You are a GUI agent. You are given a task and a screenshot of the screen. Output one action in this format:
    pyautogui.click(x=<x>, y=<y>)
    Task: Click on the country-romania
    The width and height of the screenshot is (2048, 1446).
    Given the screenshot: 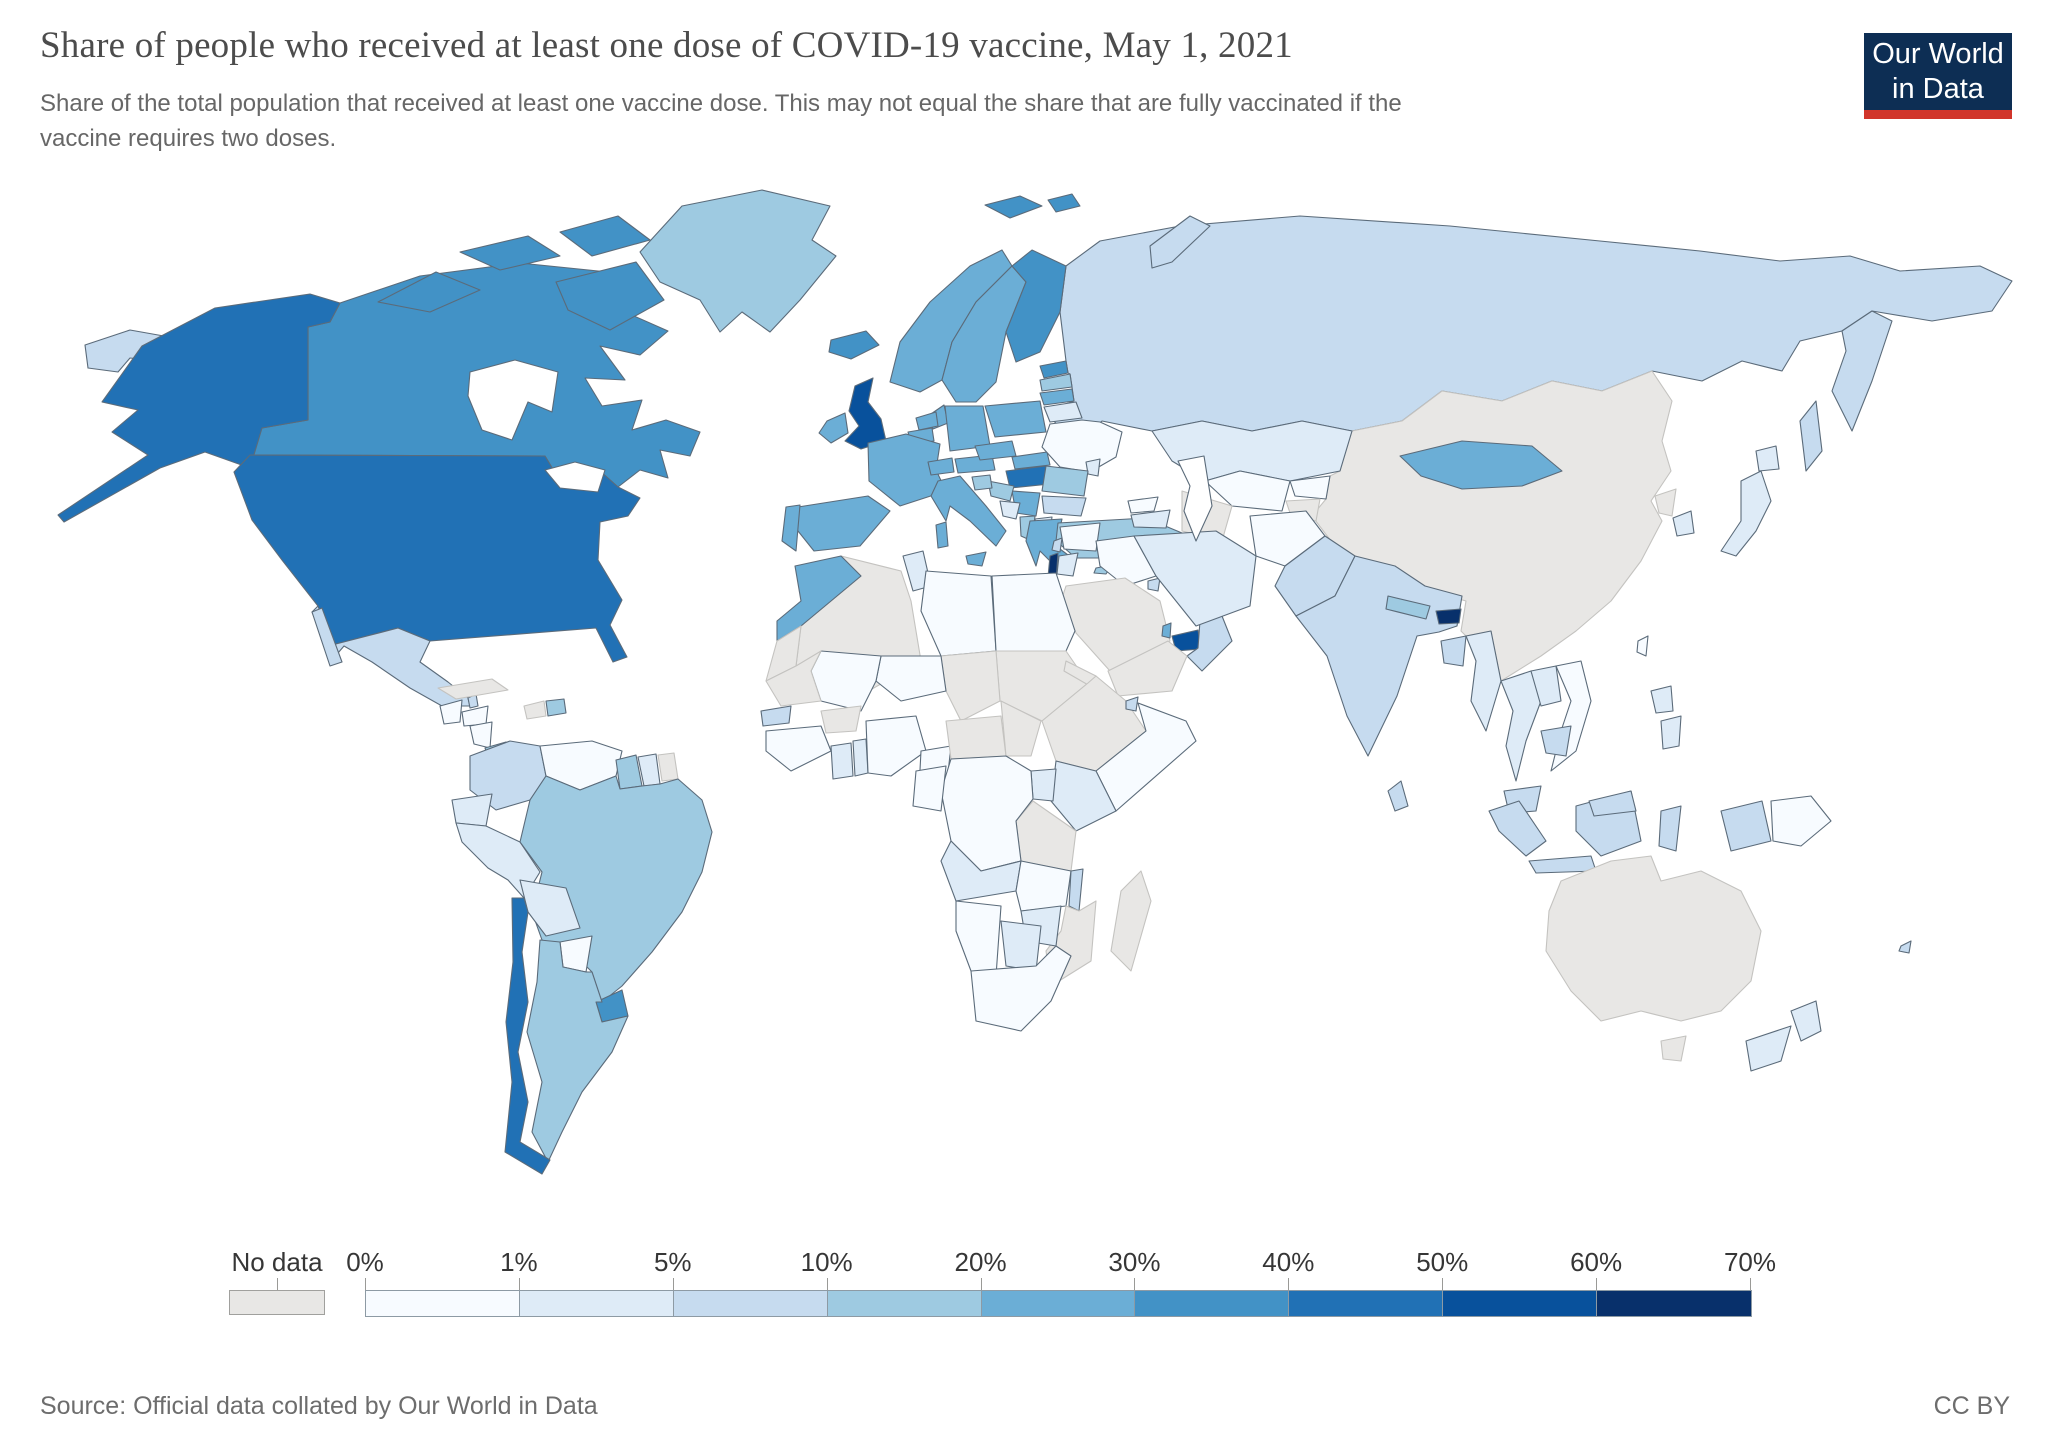 What is the action you would take?
    pyautogui.click(x=1065, y=481)
    